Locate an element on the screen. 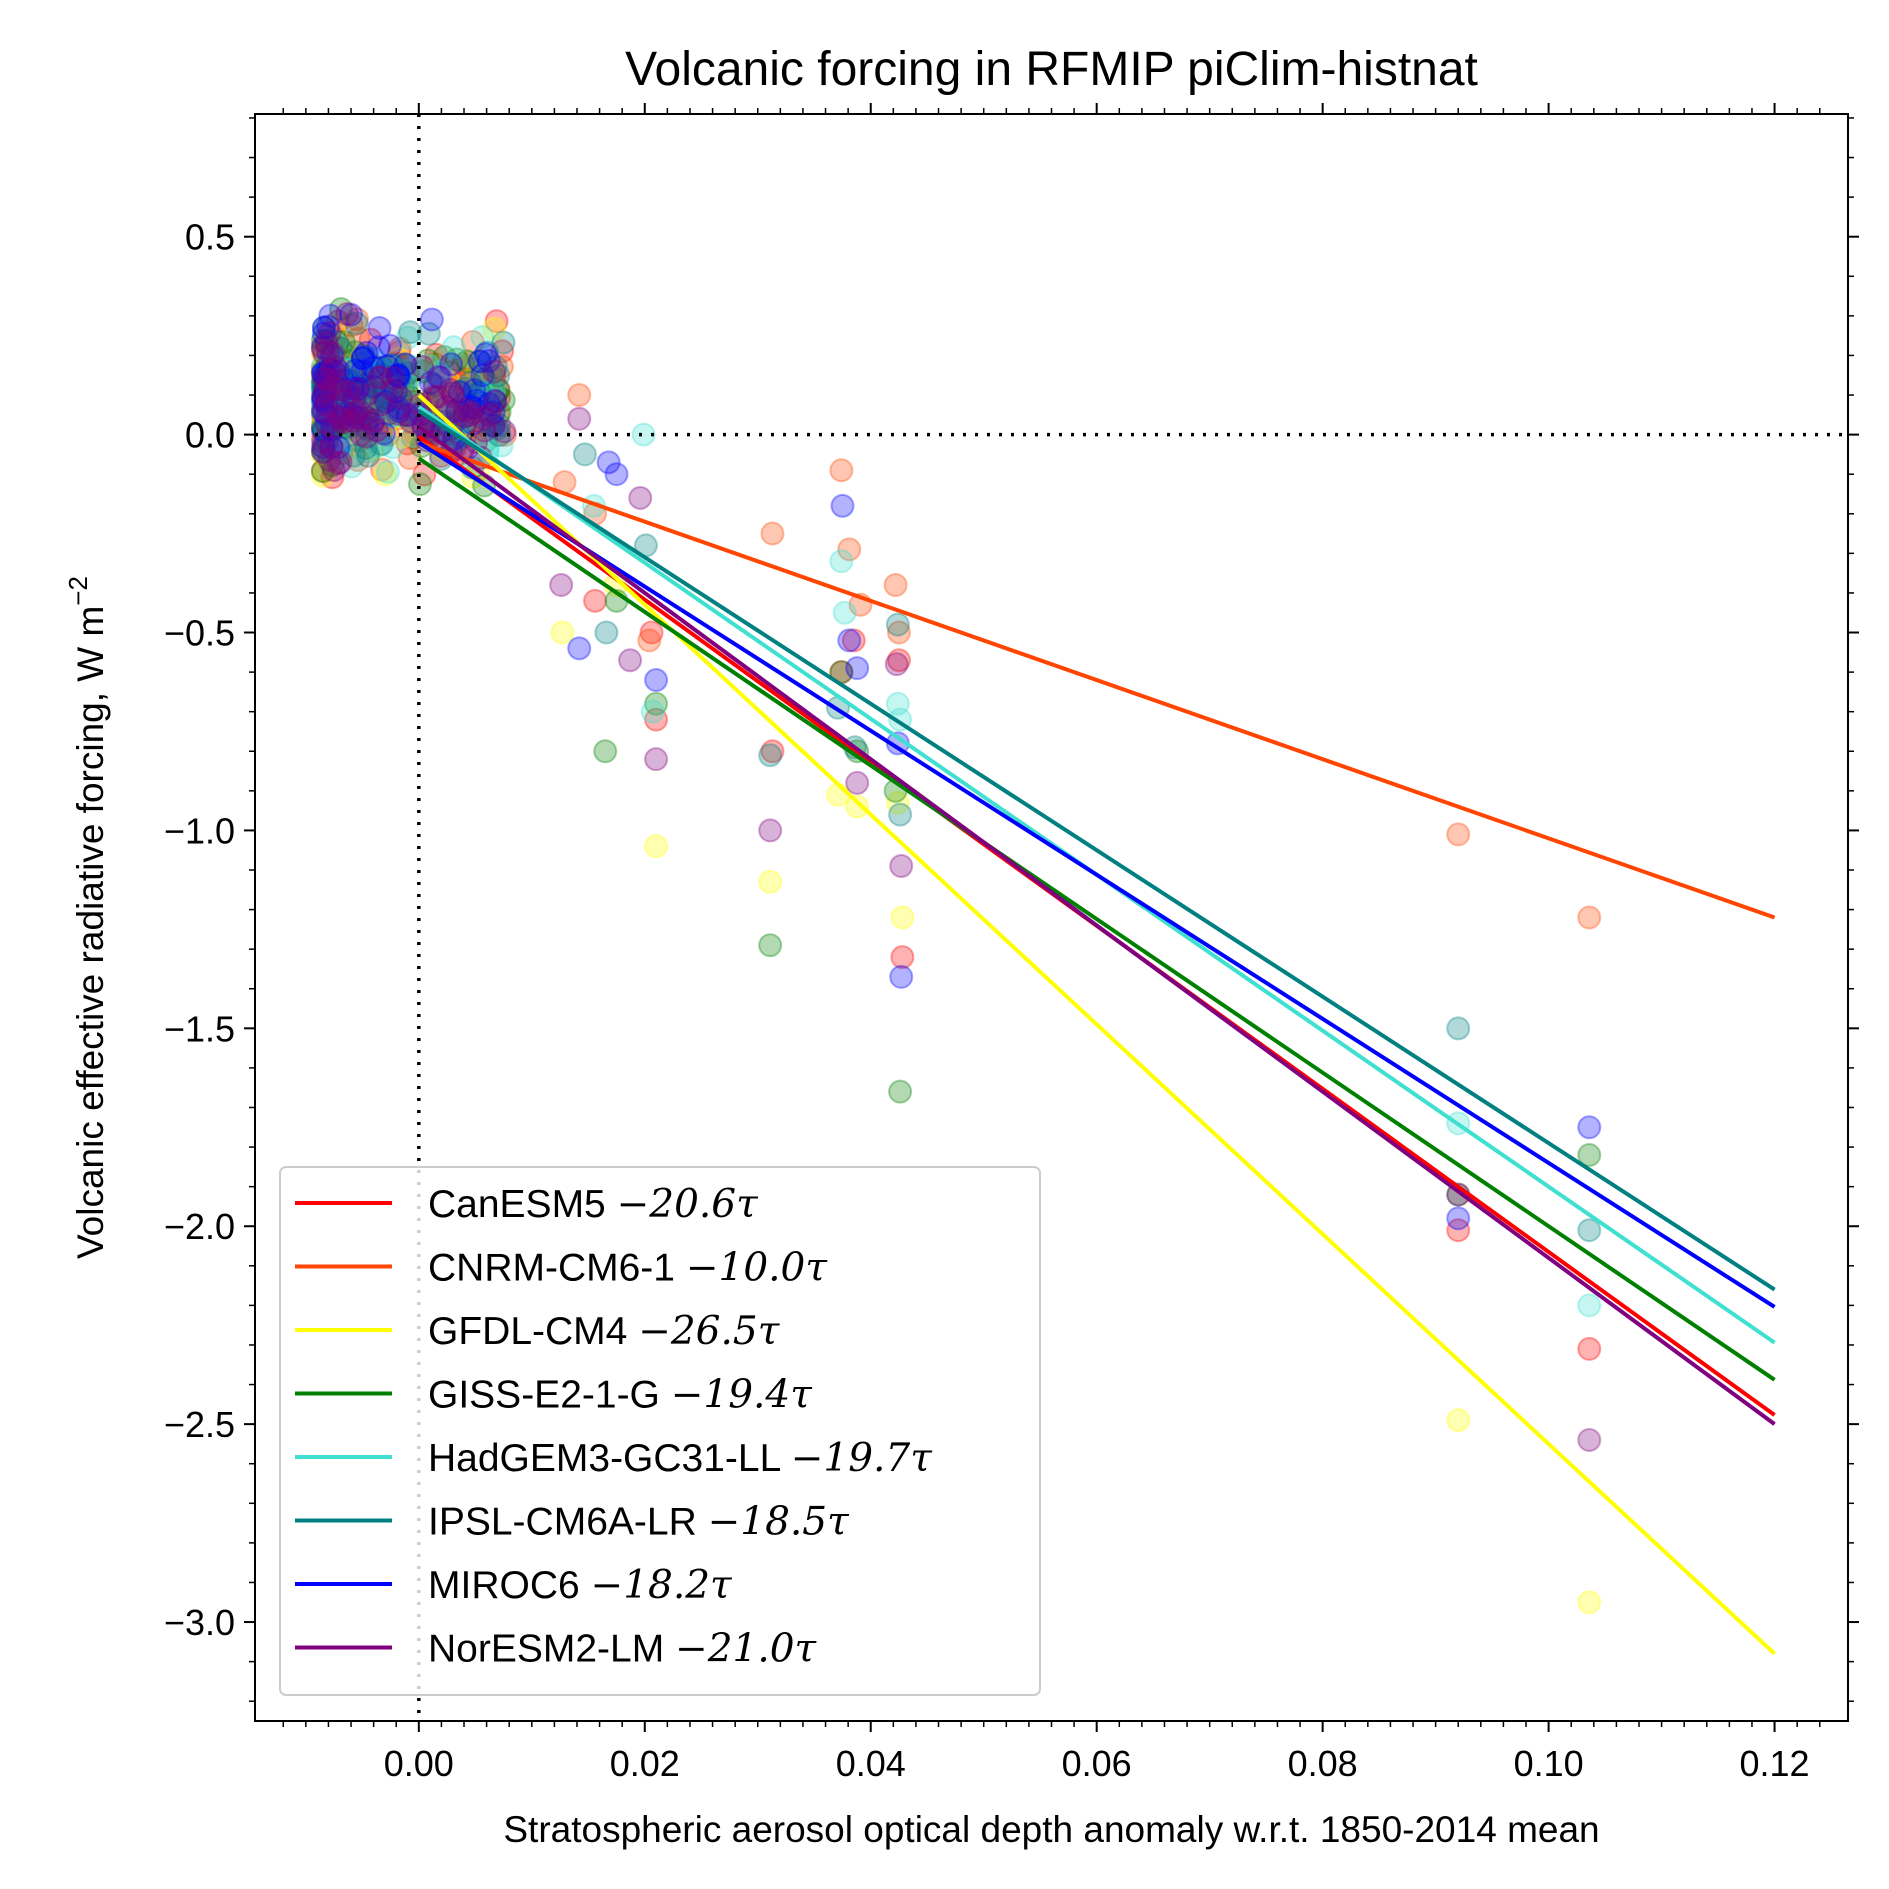 This screenshot has height=1889, width=1889. legend-model-name: HadGEM3-GC31-LL is located at coordinates (609, 1458).